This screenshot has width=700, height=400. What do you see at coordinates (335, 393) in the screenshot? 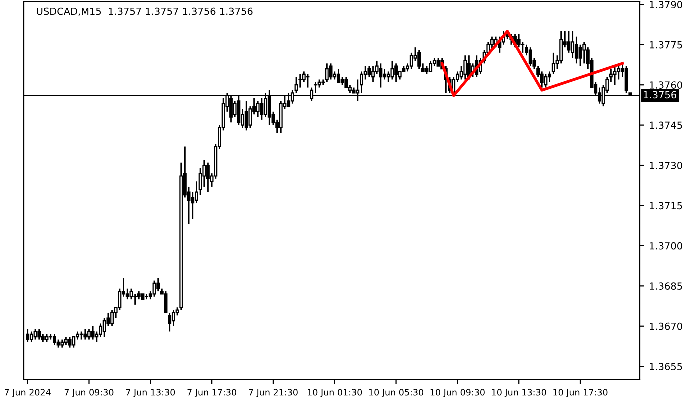
I see `x-tick-label: 10 Jun 01:30` at bounding box center [335, 393].